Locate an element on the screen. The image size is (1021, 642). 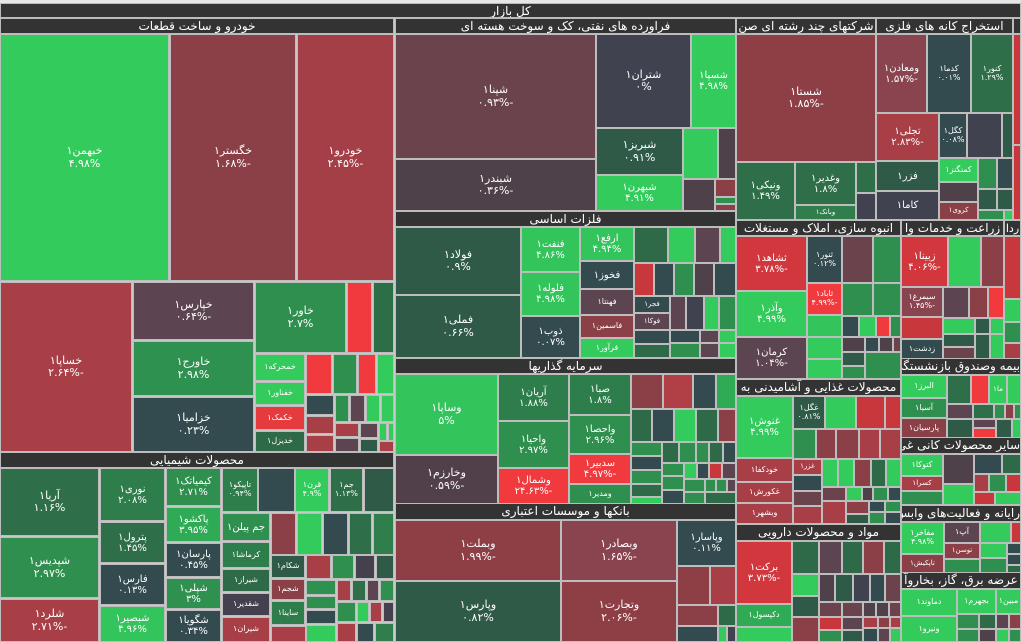
stock-tile: خگستر۱ -۱.۶۸% is located at coordinates (233, 157).